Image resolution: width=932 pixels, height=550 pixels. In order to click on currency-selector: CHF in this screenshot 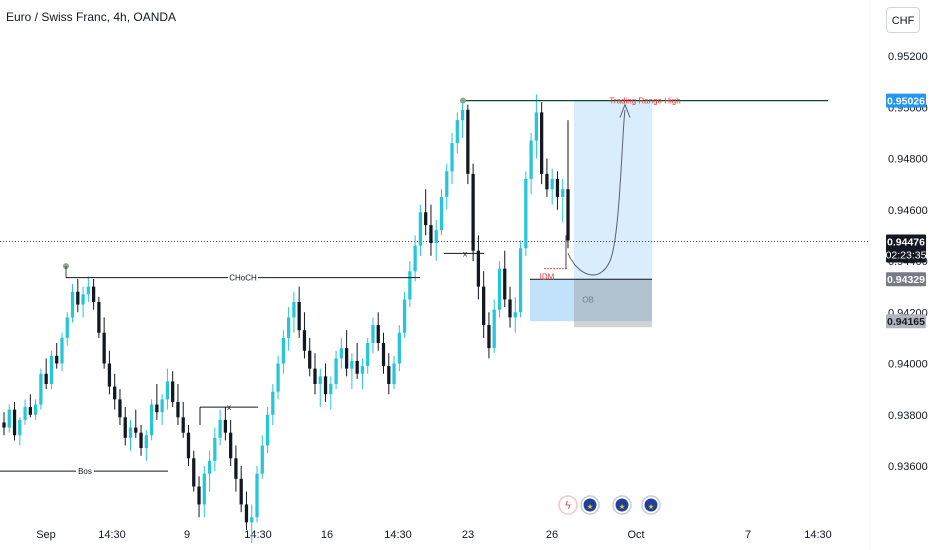, I will do `click(903, 20)`.